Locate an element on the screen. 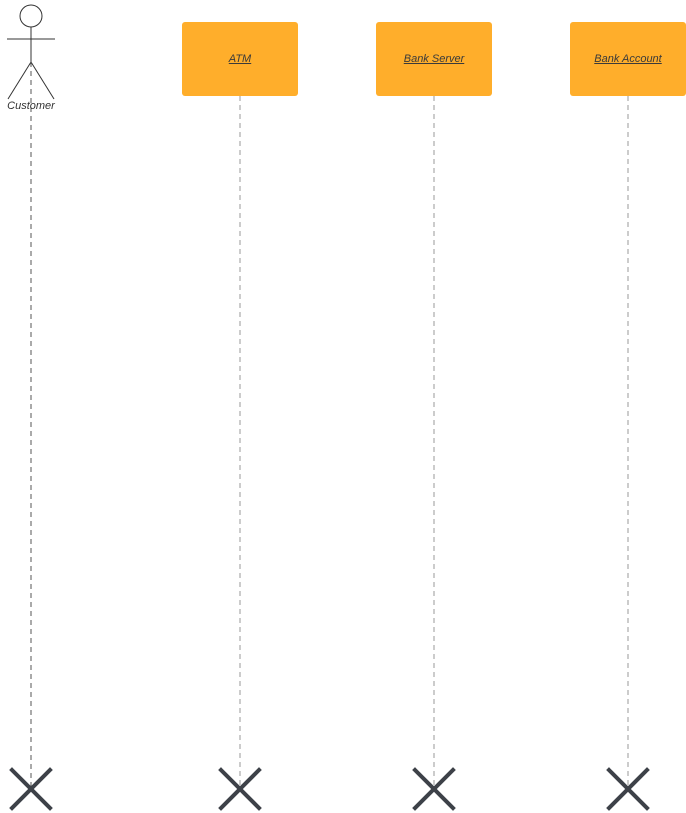 This screenshot has width=686, height=813. customer-actor-icon is located at coordinates (31, 52).